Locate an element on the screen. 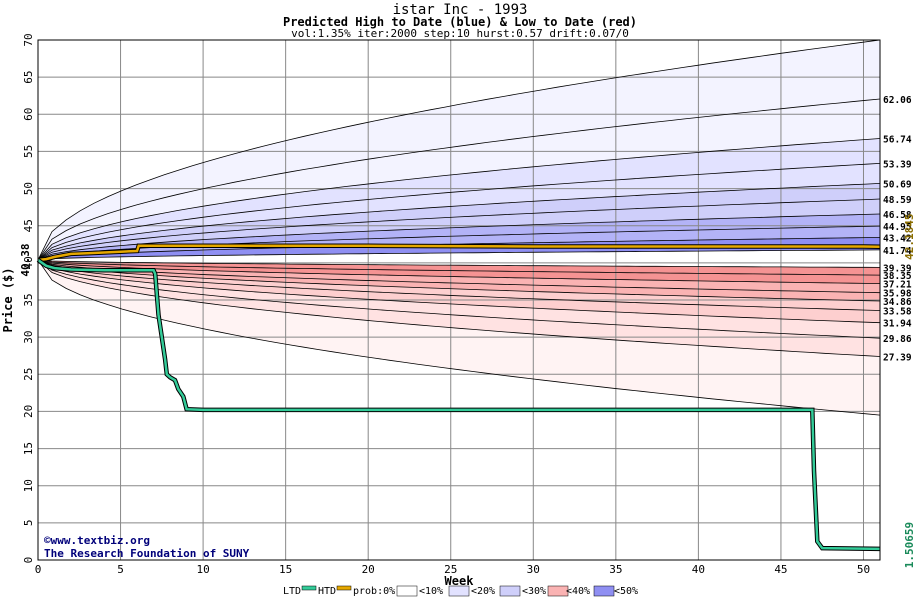  right-quantile-label: 44.95 is located at coordinates (897, 227).